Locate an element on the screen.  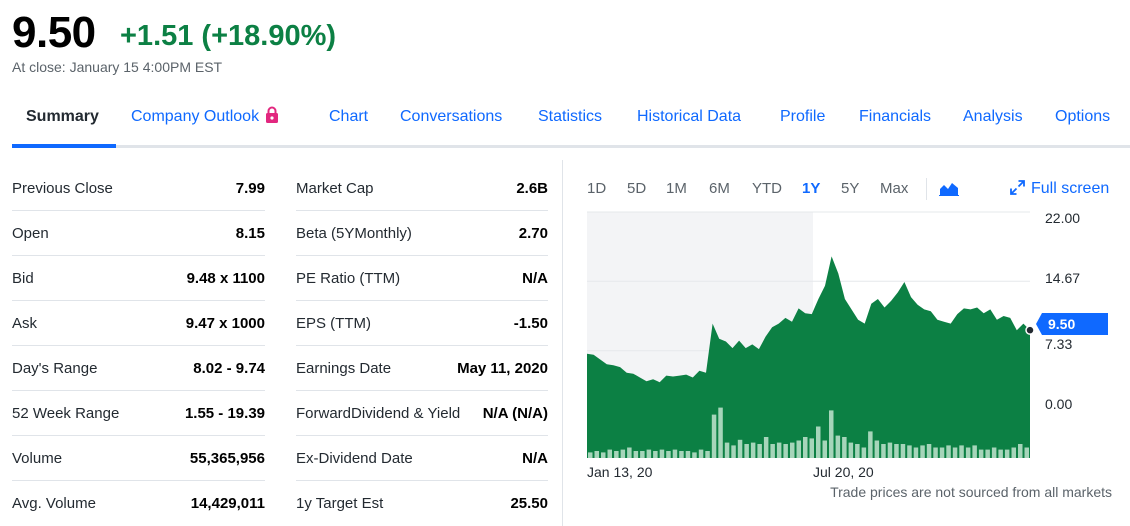
stat-label-line: Forward is located at coordinates (324, 413).